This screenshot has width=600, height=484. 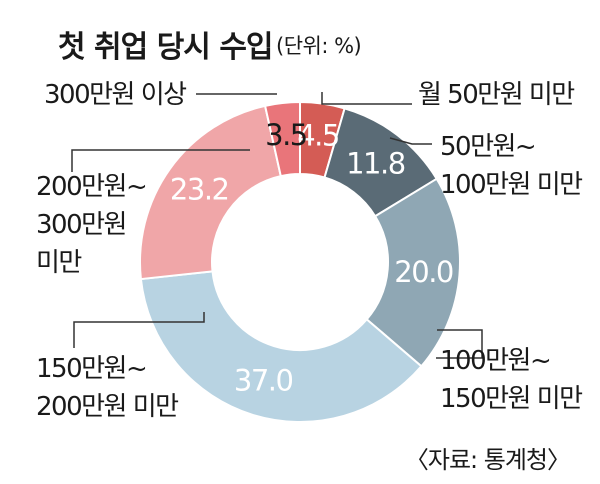 I want to click on category-label-line: 200만원~, so click(x=92, y=187).